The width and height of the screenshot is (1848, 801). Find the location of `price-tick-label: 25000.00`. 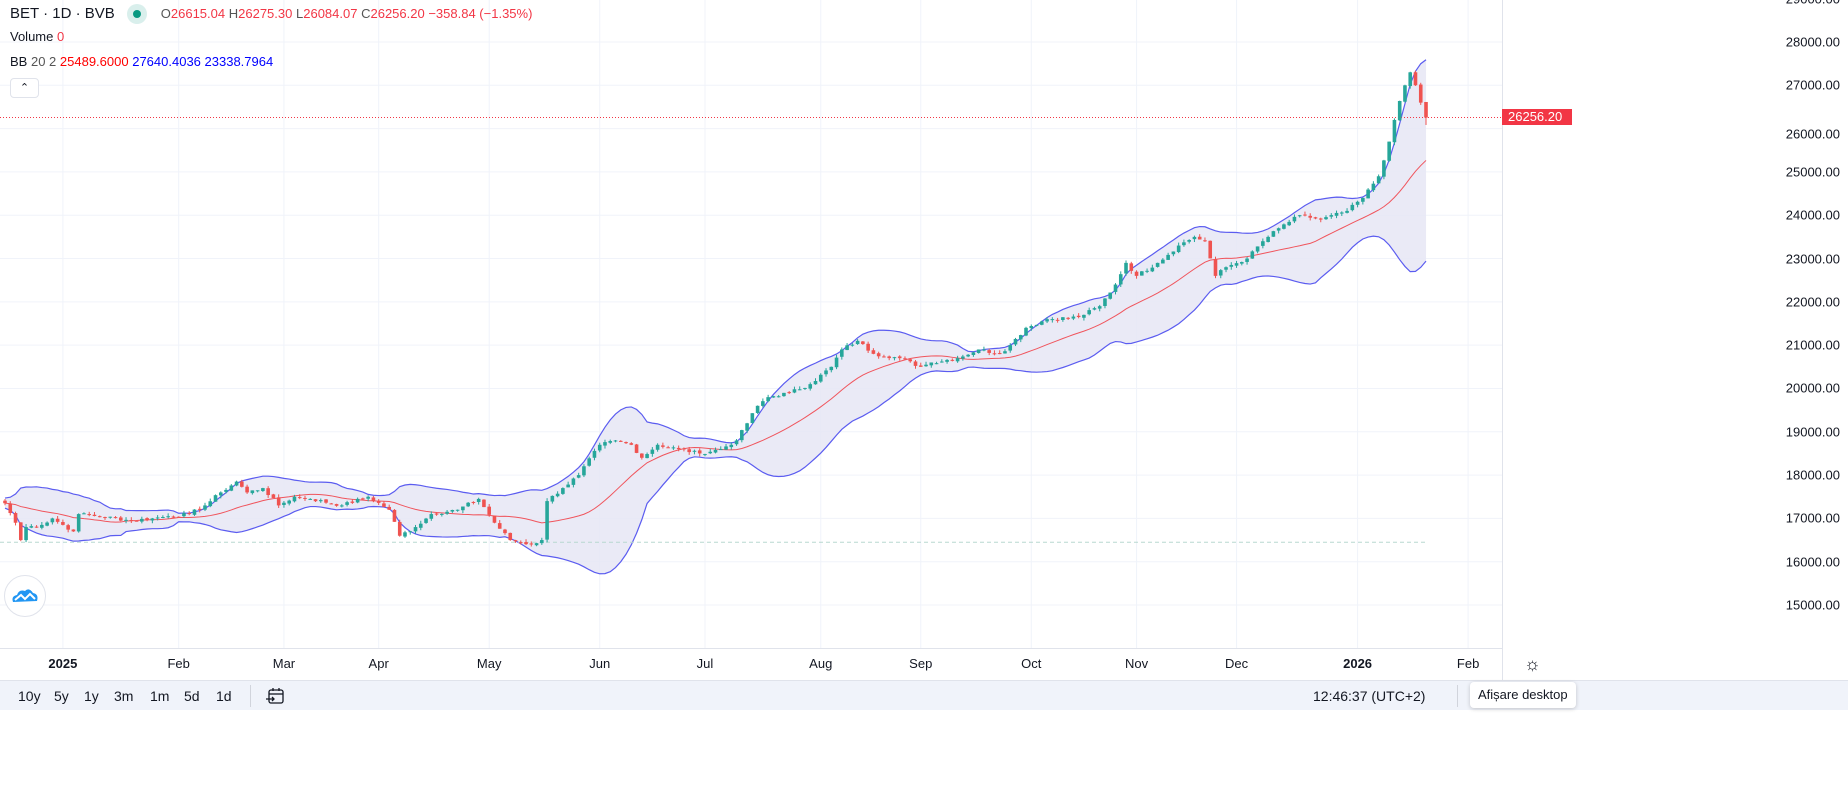

price-tick-label: 25000.00 is located at coordinates (1812, 172).